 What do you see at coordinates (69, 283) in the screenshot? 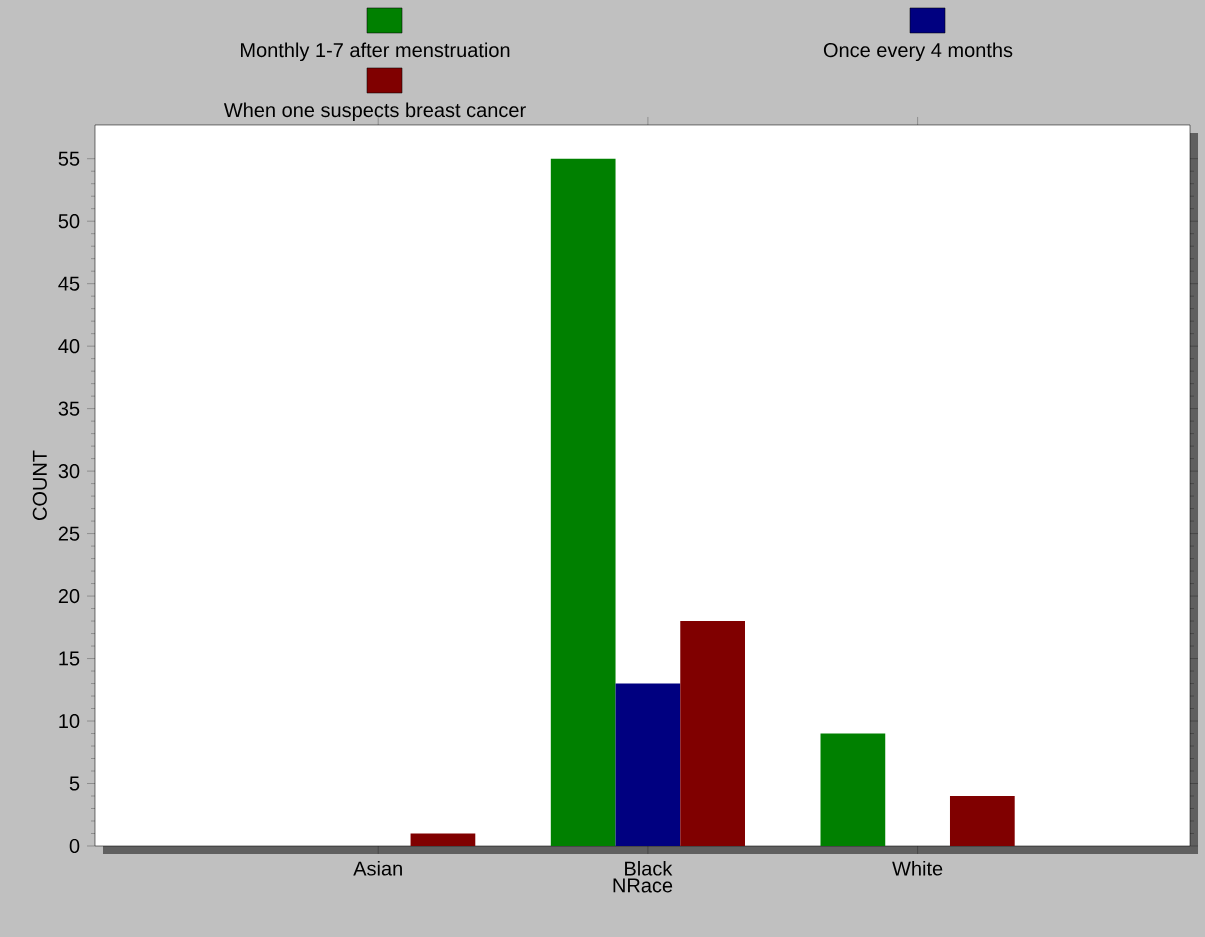
I see `y-tick-label: 45` at bounding box center [69, 283].